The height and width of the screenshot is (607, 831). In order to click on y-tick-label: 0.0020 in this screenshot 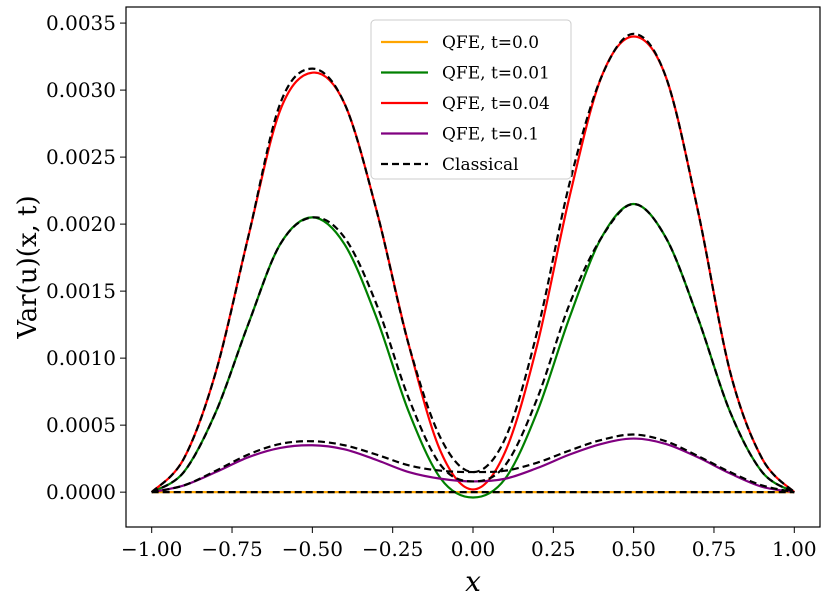, I will do `click(81, 224)`.